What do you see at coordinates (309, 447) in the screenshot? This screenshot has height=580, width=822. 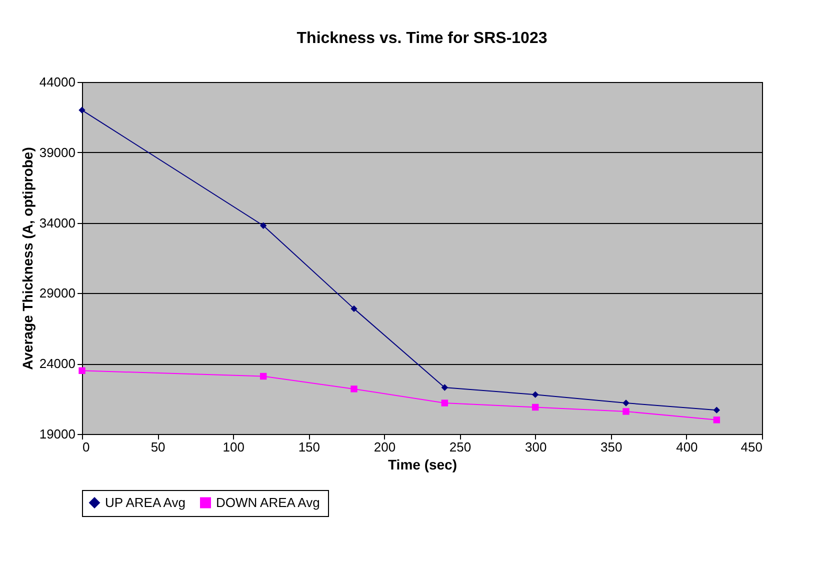 I see `x-tick-label: 150` at bounding box center [309, 447].